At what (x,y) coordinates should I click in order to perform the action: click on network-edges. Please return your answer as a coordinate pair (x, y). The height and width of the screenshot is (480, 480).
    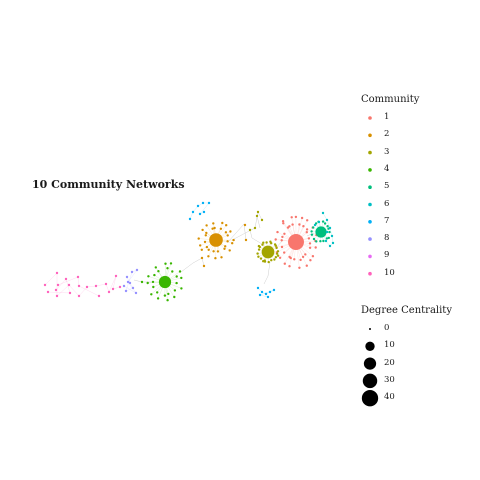
    Looking at the image, I should click on (189, 251).